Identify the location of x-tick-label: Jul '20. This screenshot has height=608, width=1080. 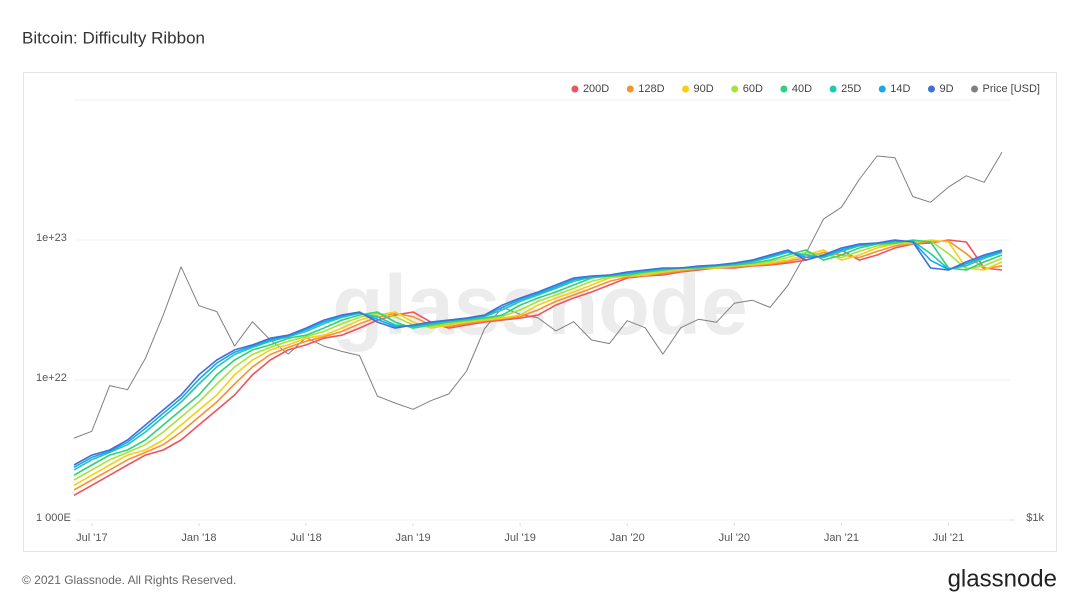
(734, 538).